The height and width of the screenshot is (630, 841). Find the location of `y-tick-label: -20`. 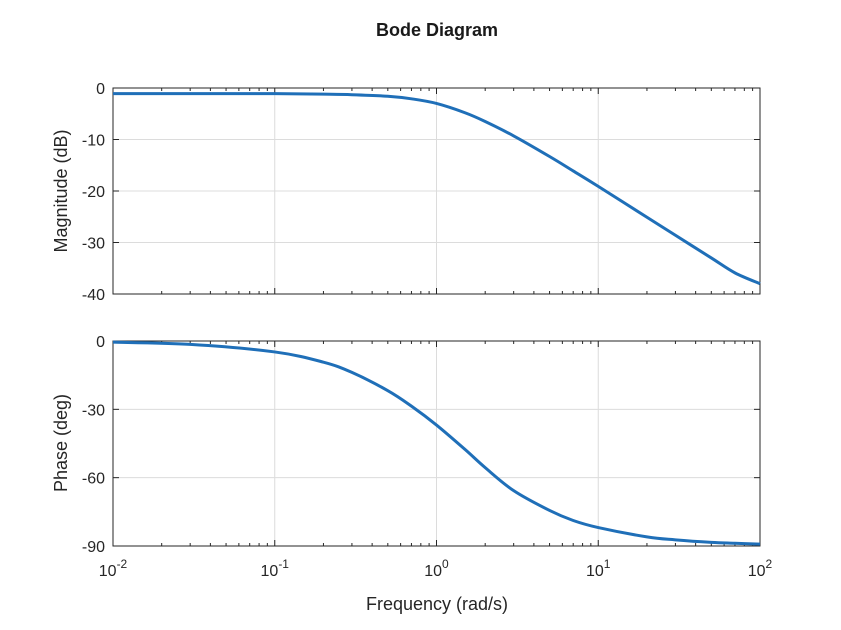

y-tick-label: -20 is located at coordinates (93, 192).